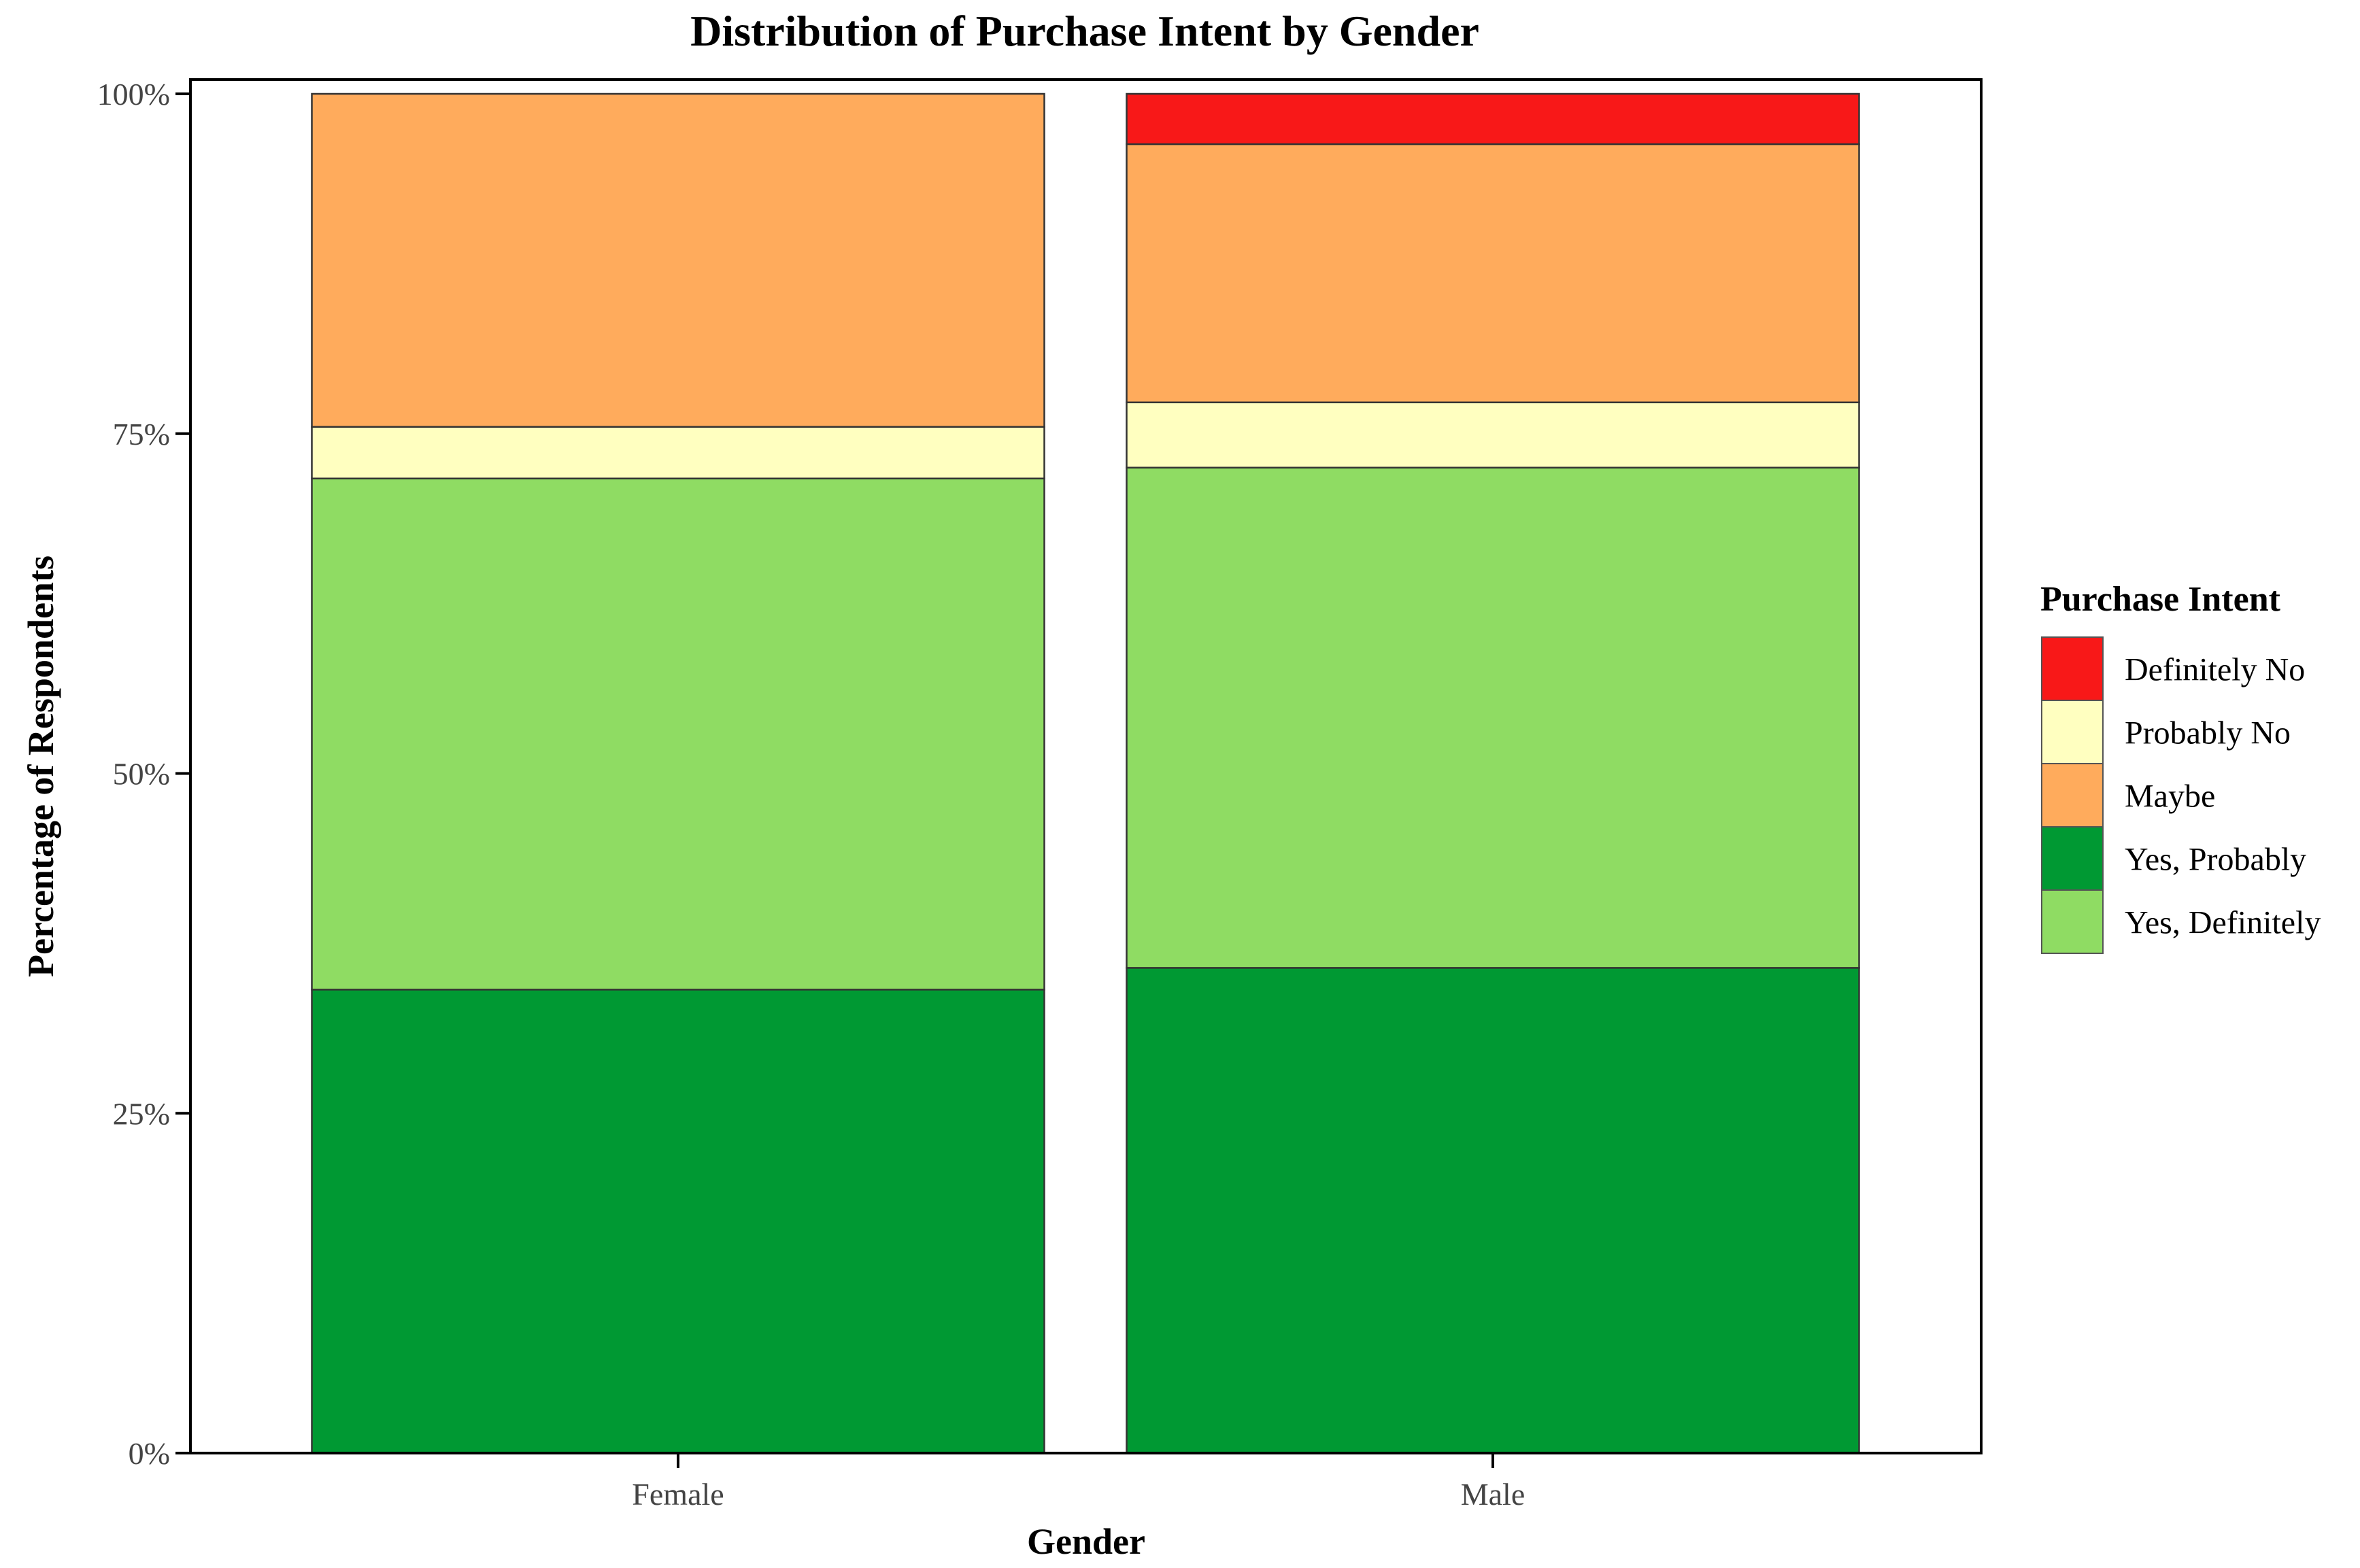 The width and height of the screenshot is (2360, 1568). I want to click on legend-title: Purchase Intent, so click(2161, 599).